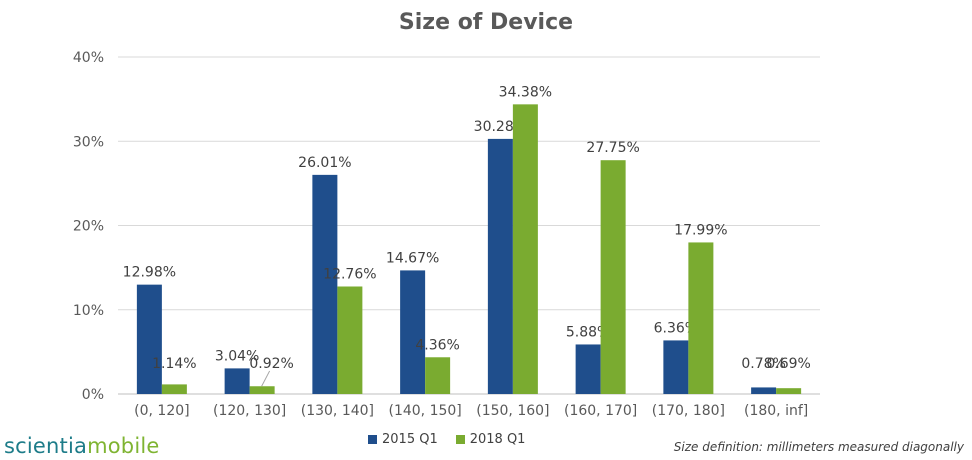 The image size is (972, 460). I want to click on logo-text-part-1: scientia, so click(46, 446).